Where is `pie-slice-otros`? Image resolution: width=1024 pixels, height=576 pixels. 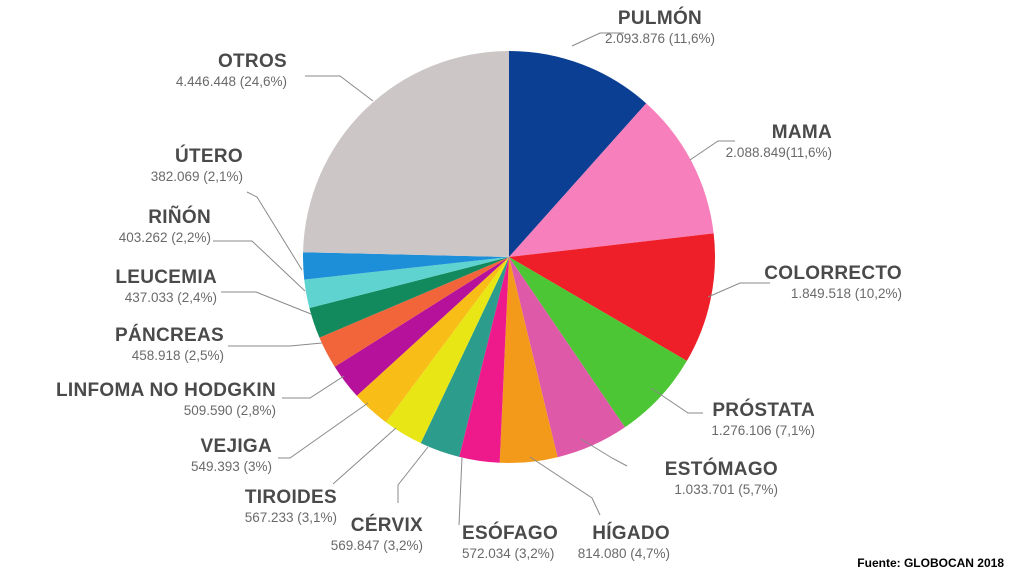
pie-slice-otros is located at coordinates (406, 154).